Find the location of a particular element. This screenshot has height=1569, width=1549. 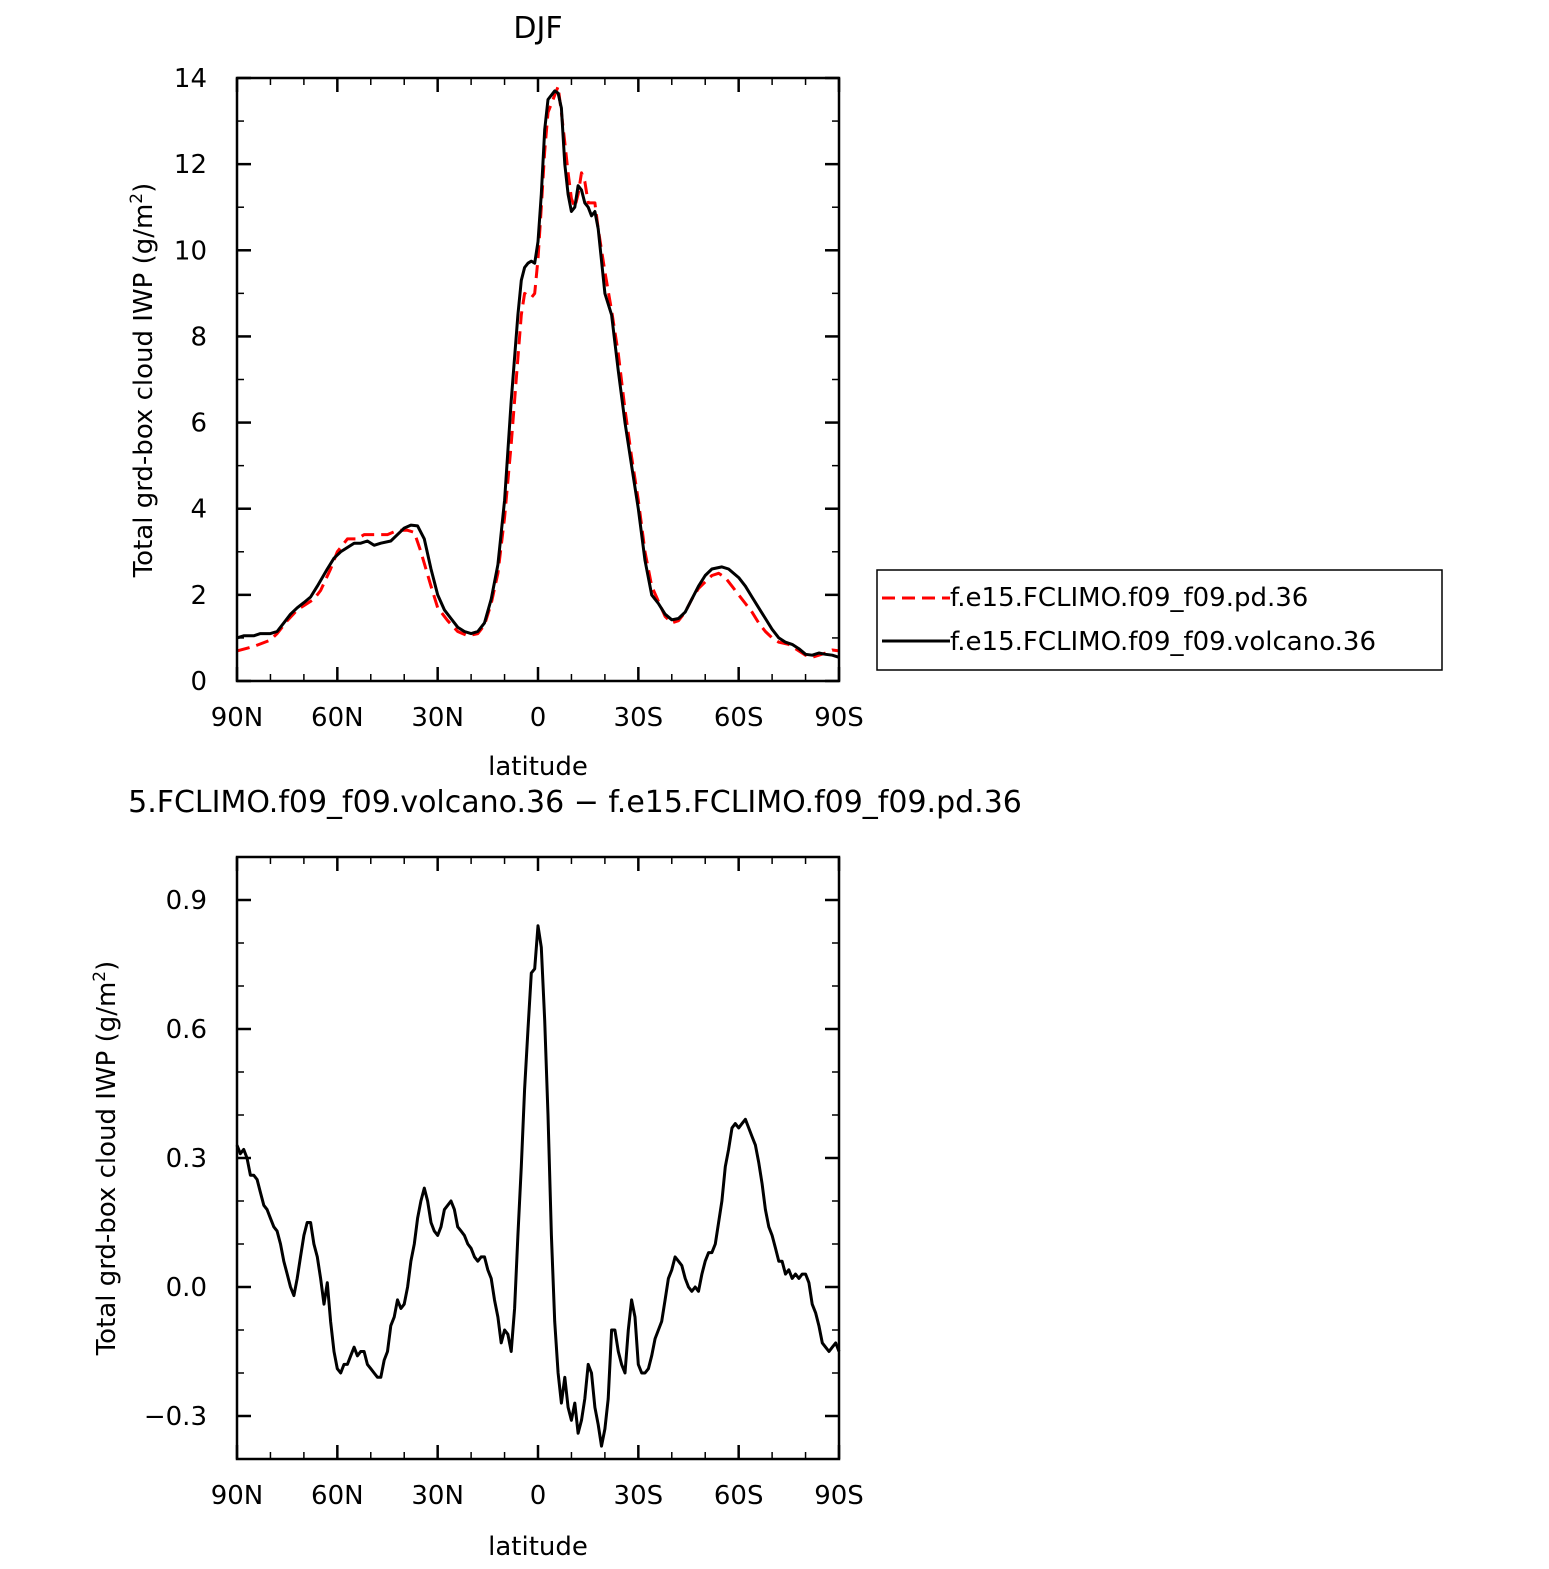

bottom-xtick-label: 90S is located at coordinates (839, 1496).